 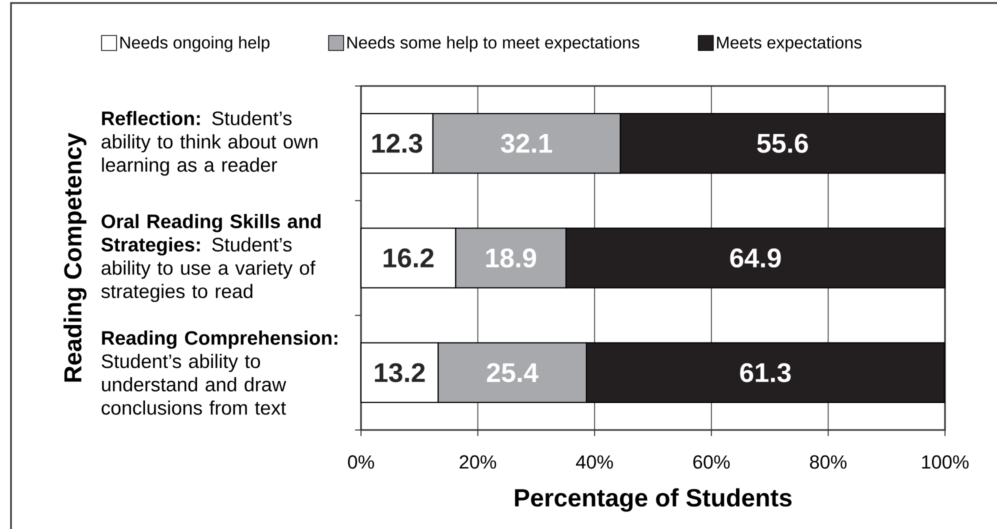 I want to click on data-label: 61.3, so click(x=765, y=372).